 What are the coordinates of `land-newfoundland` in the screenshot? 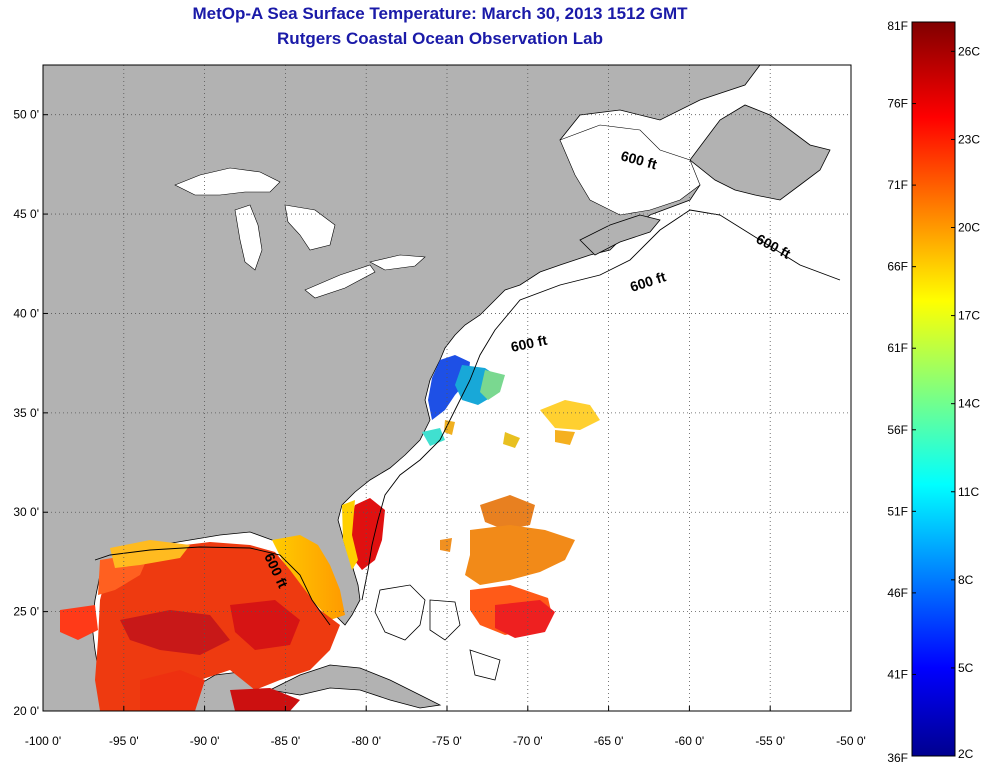 It's located at (760, 152).